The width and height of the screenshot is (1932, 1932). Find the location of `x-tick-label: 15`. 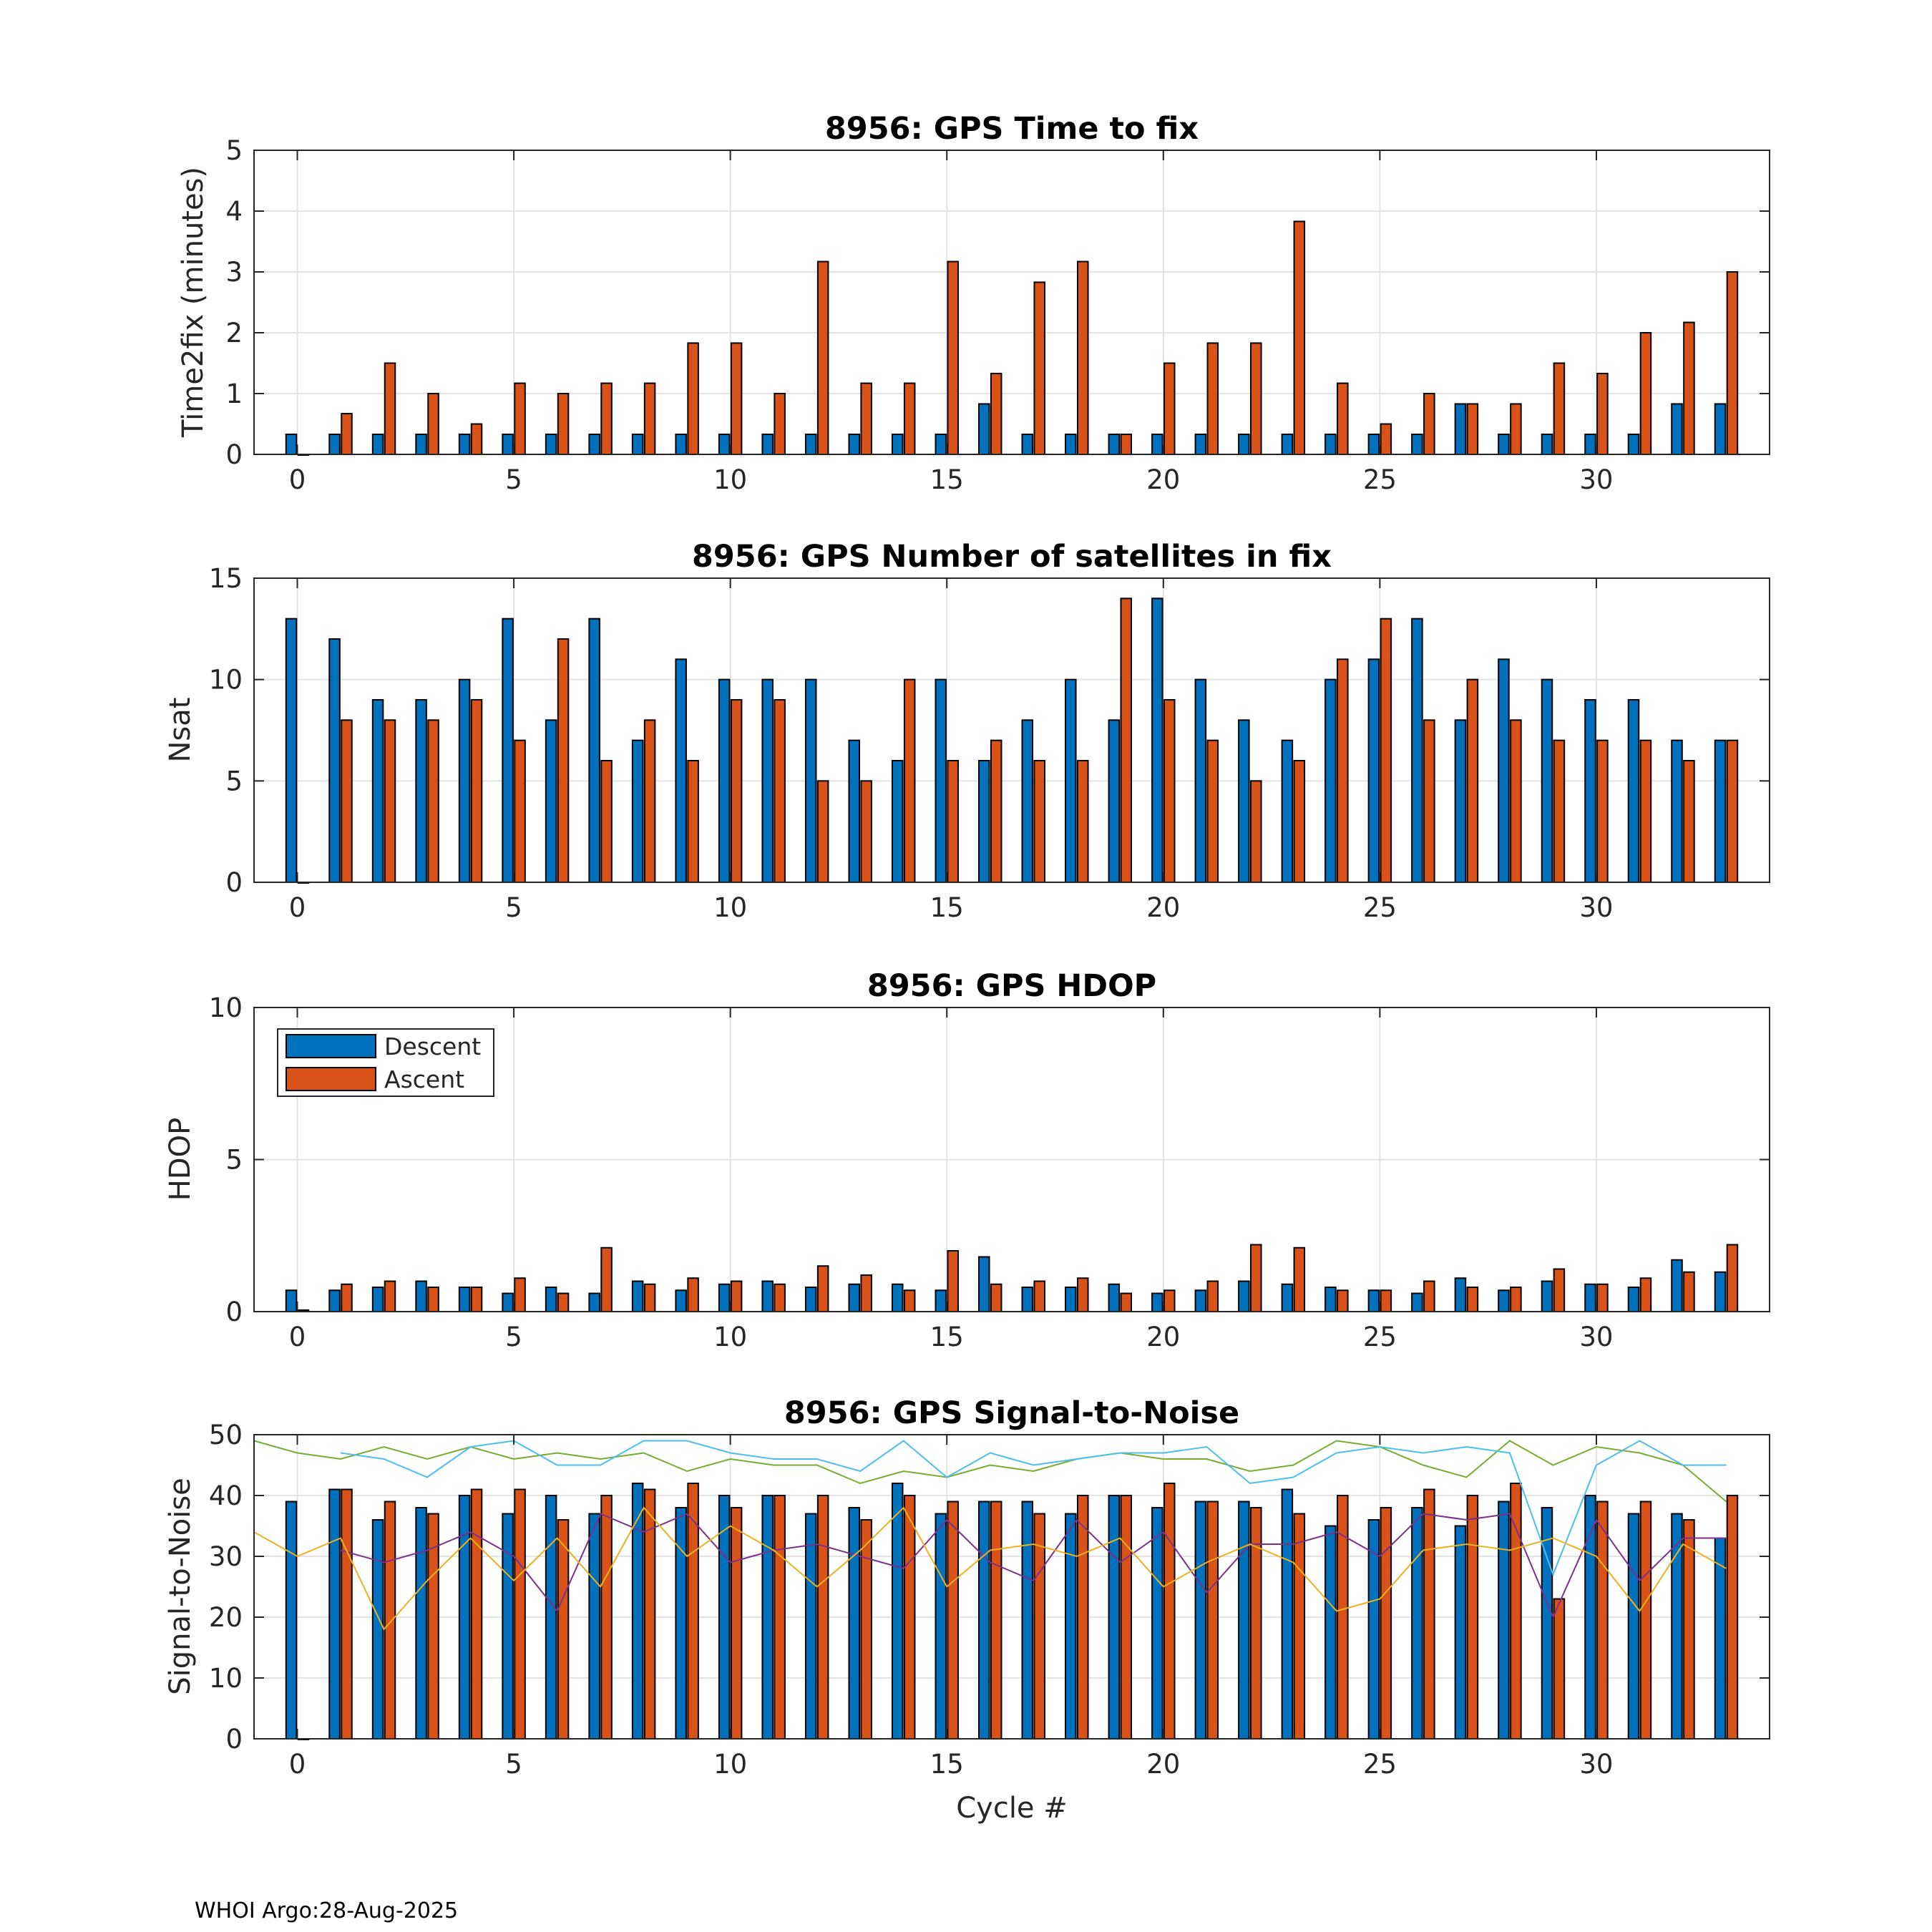

x-tick-label: 15 is located at coordinates (947, 1337).